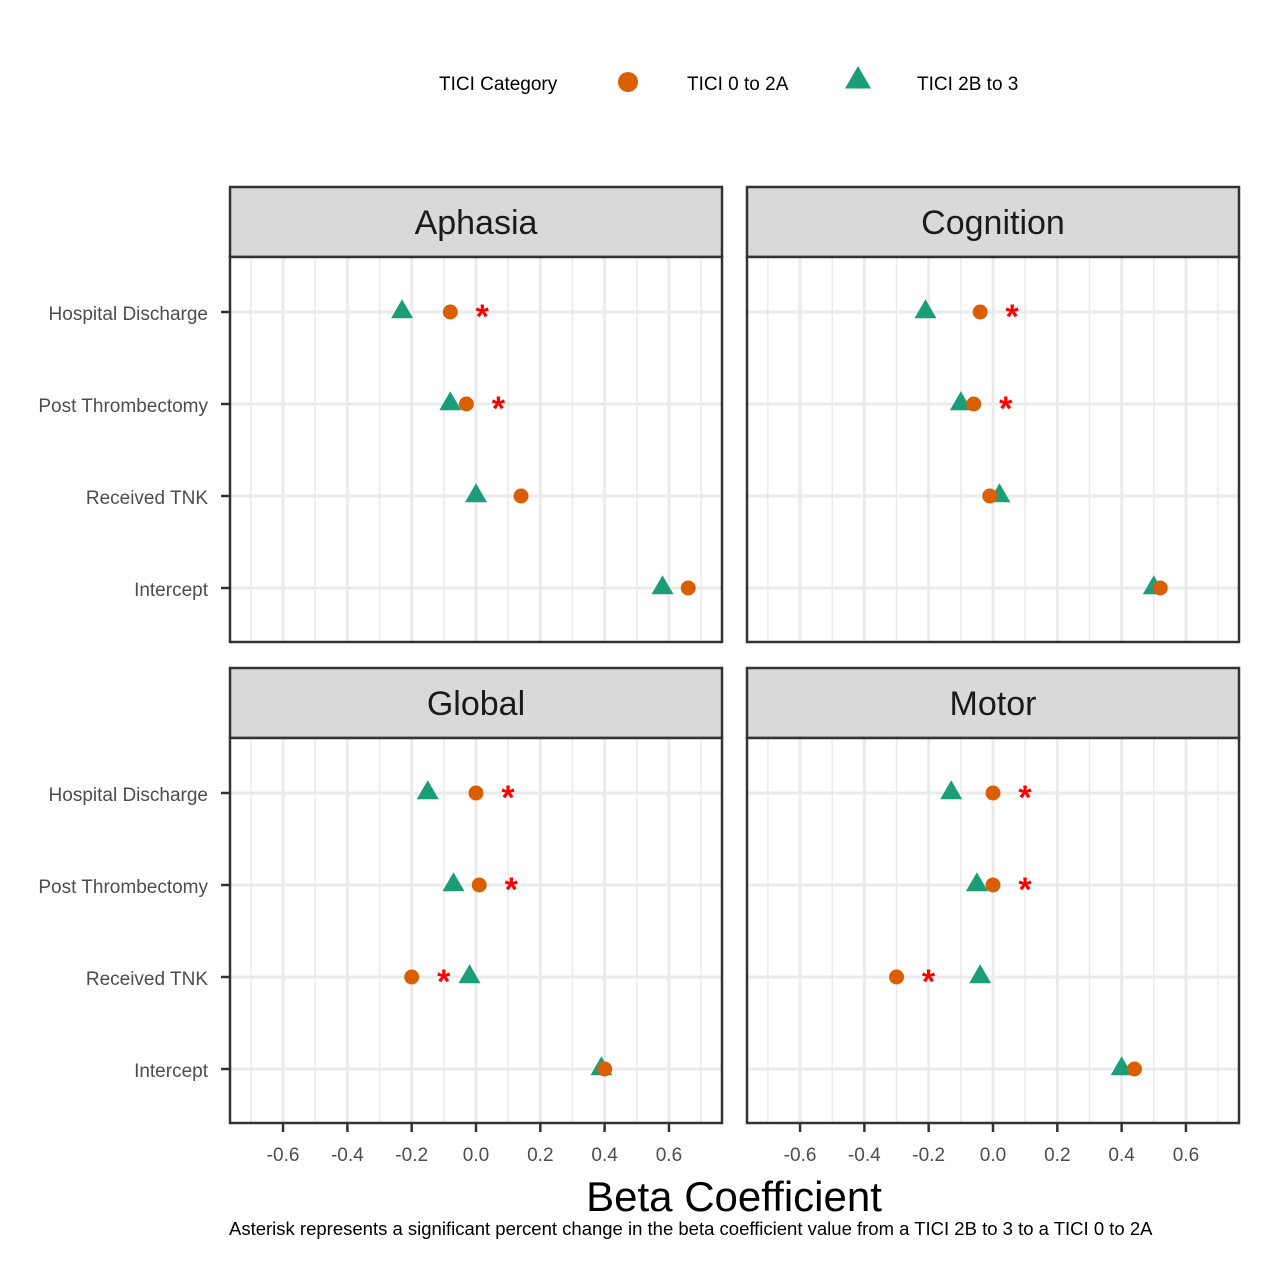  I want to click on legend-triangle-icon, so click(858, 77).